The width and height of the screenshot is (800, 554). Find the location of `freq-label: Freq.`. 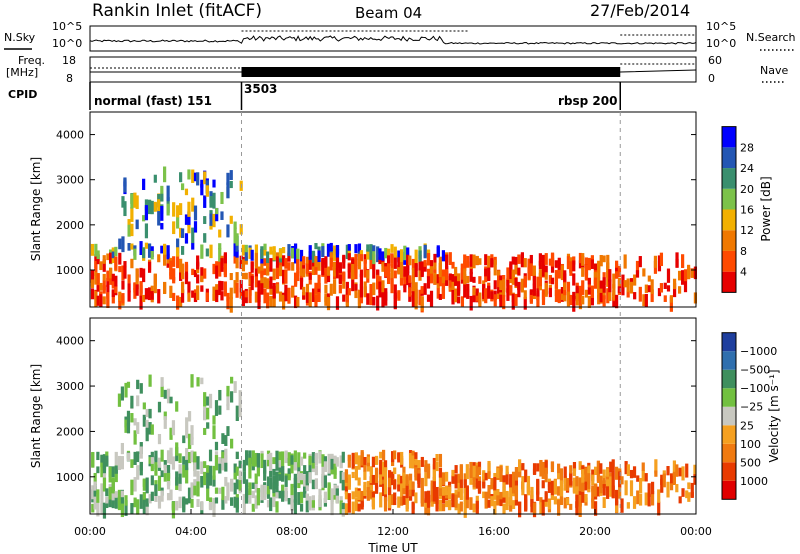

freq-label: Freq. is located at coordinates (31, 60).